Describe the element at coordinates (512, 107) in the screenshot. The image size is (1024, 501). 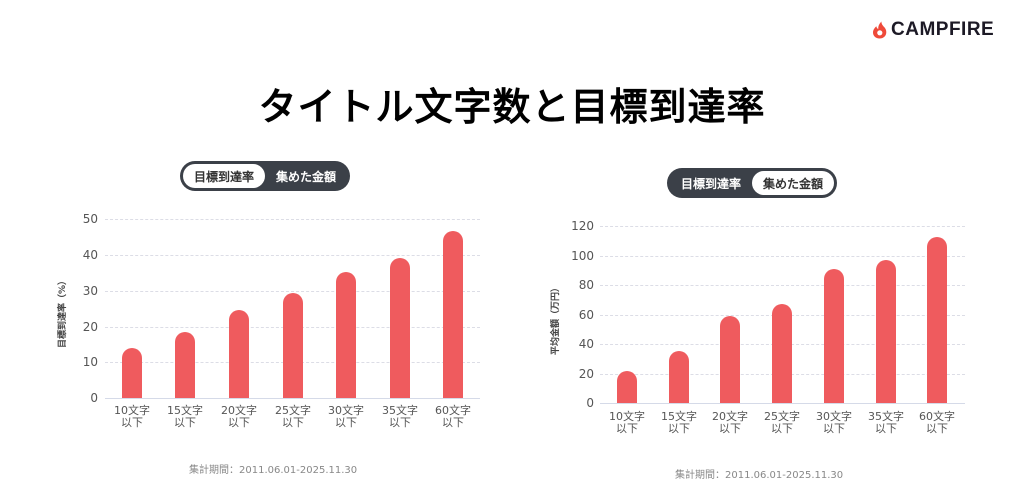
I see `page-title: タイトル文字数と目標到達率` at that location.